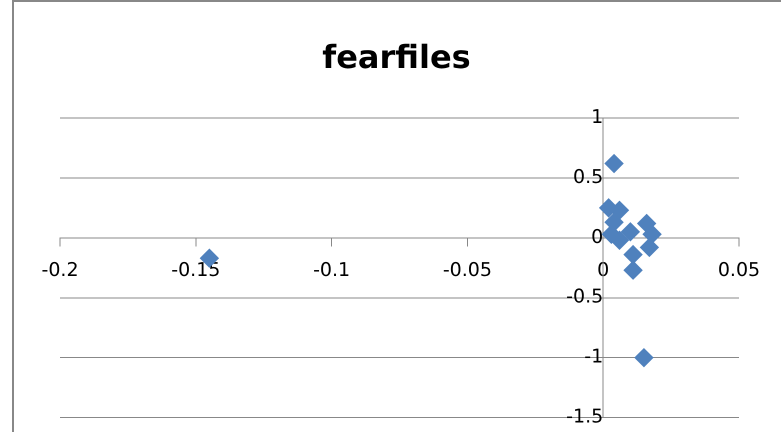 This screenshot has width=781, height=432. What do you see at coordinates (597, 237) in the screenshot?
I see `y-tick-label: 0` at bounding box center [597, 237].